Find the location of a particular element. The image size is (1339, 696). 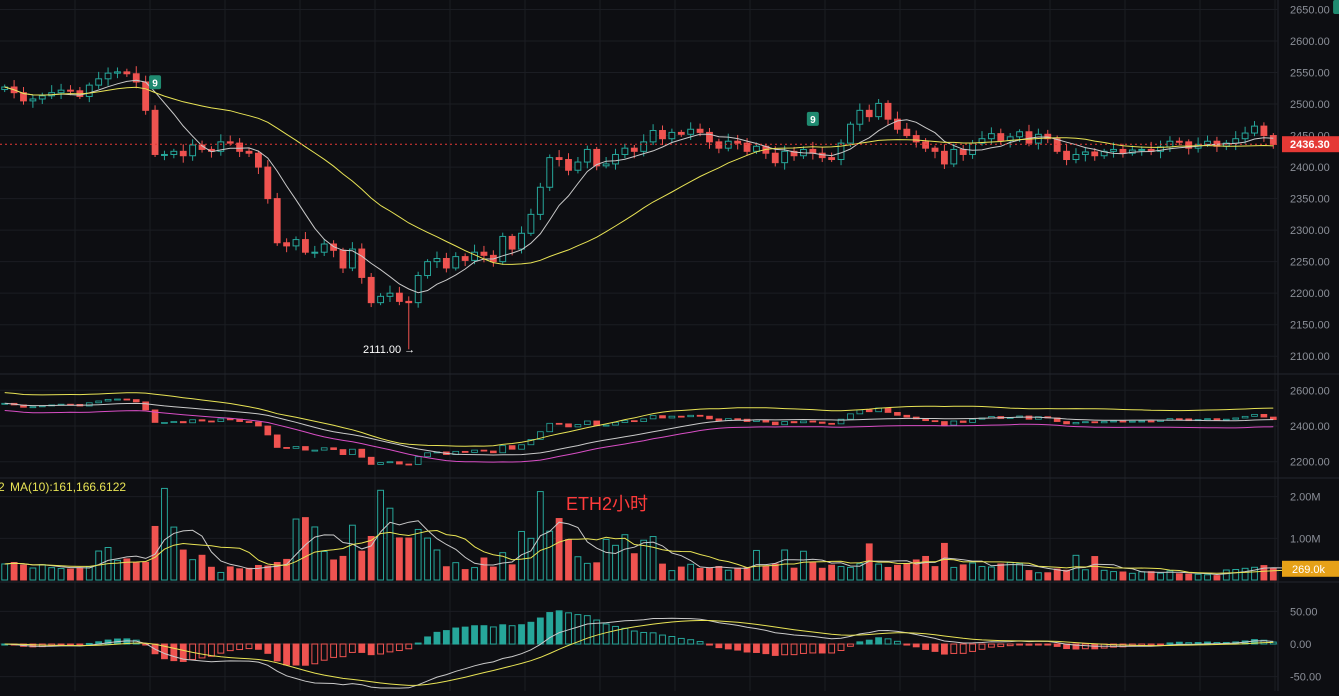

signal-badge-label: 9 is located at coordinates (155, 83).